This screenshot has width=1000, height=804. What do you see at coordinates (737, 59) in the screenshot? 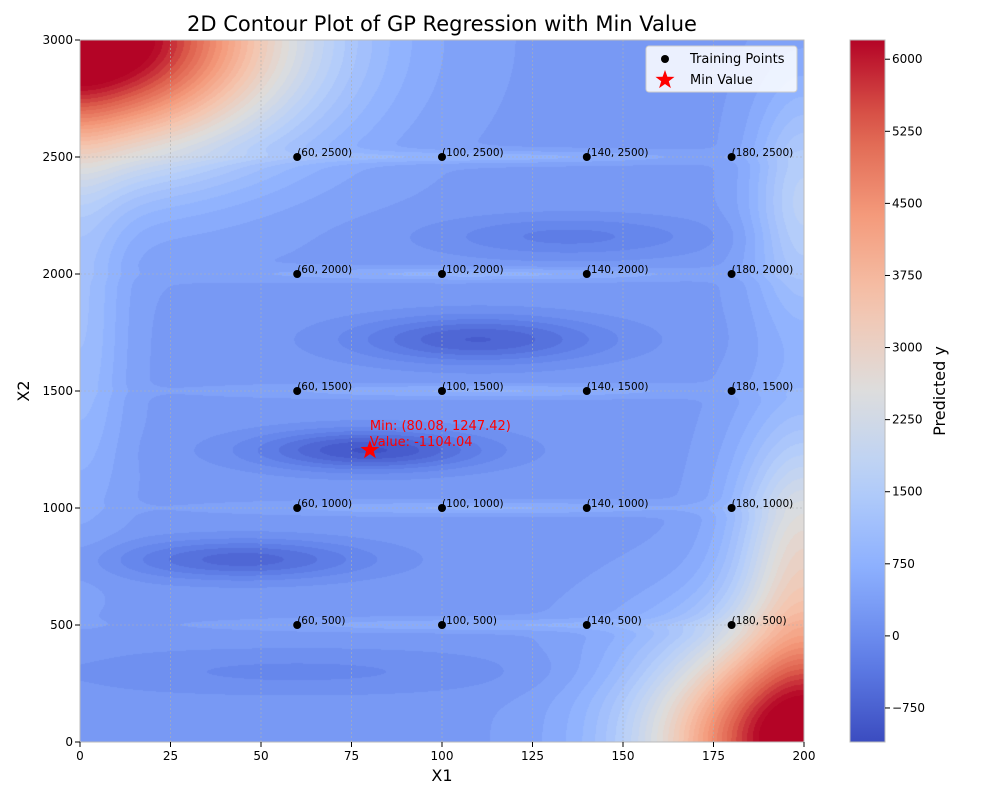
I see `legend-training-label: Training Points` at bounding box center [737, 59].